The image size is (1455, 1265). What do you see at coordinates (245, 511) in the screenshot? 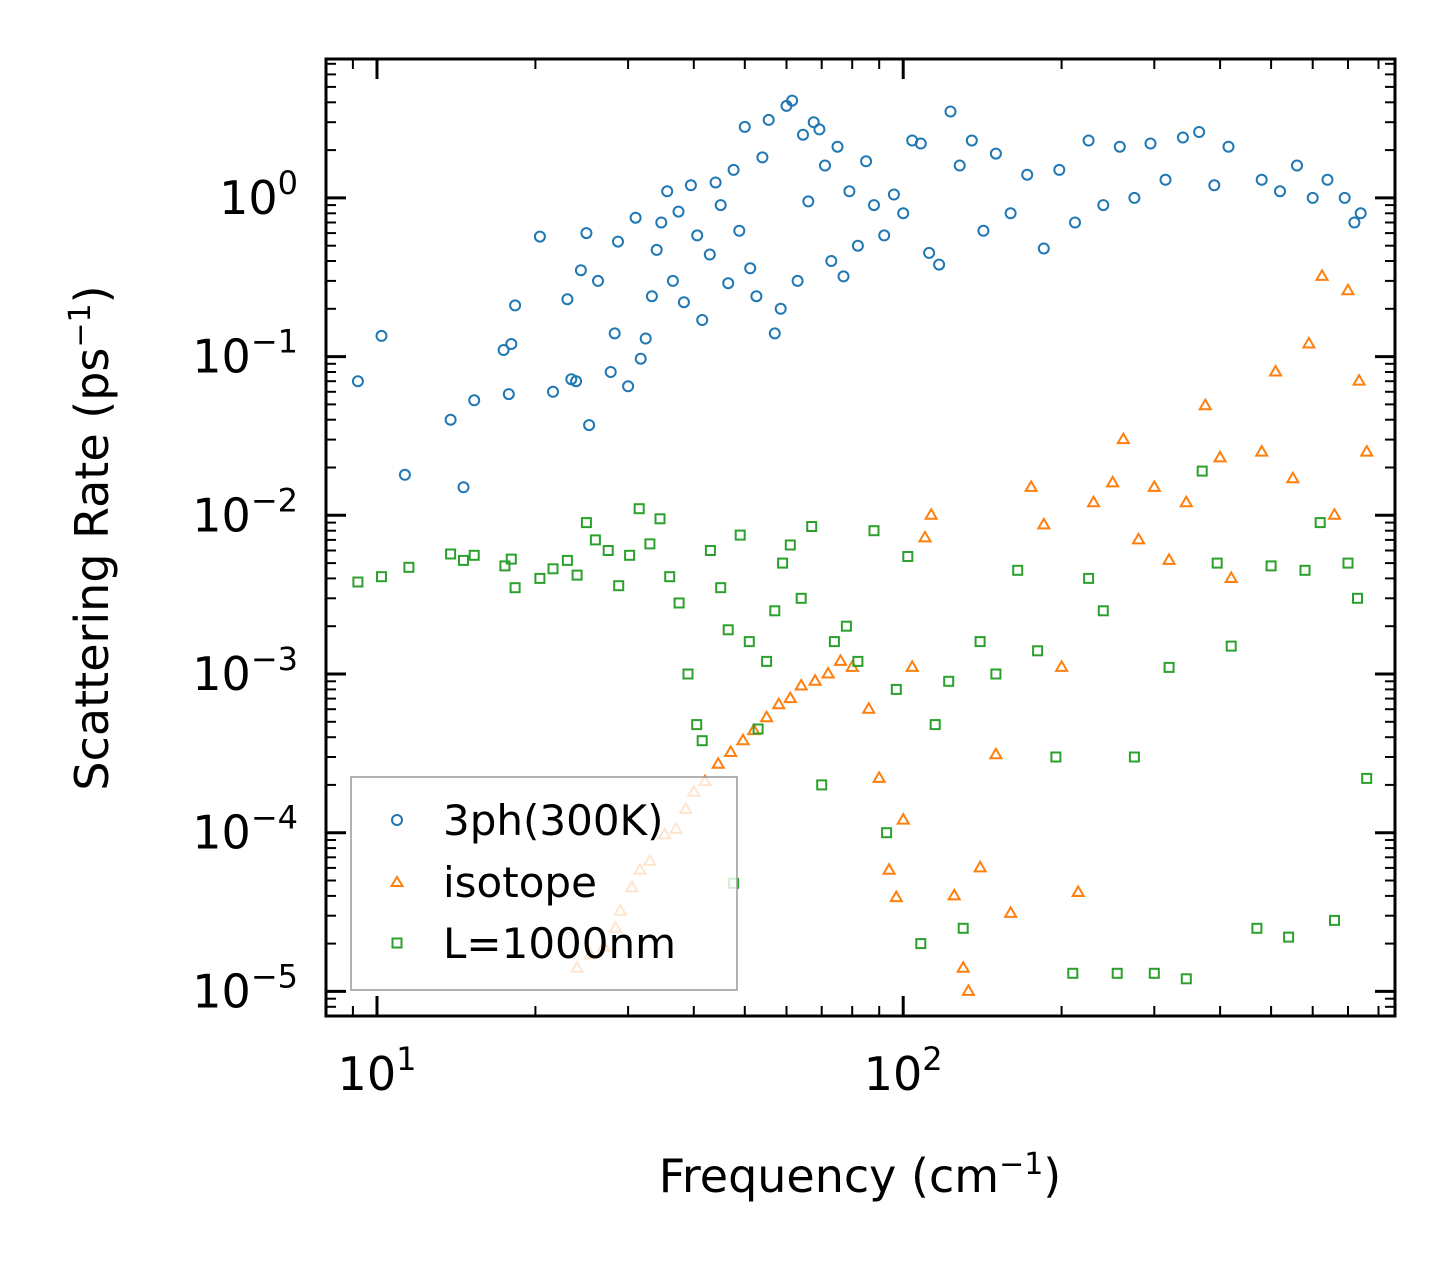
I see `y-tick-label: 10⁻²` at bounding box center [245, 511].